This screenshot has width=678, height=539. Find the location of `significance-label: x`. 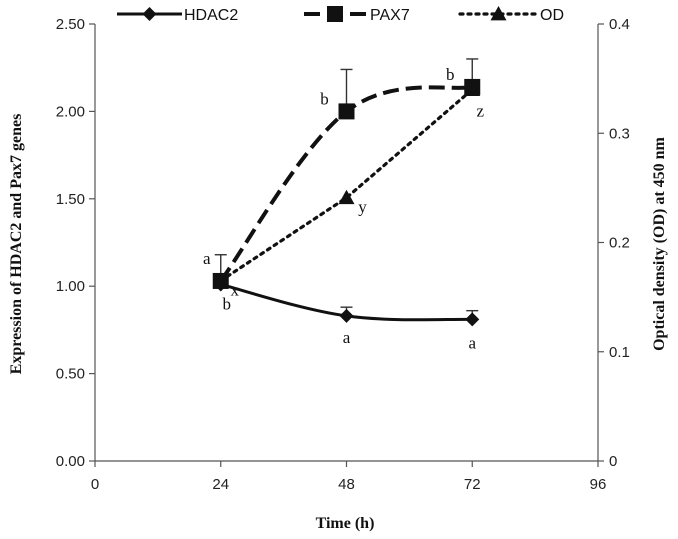

significance-label: x is located at coordinates (235, 290).